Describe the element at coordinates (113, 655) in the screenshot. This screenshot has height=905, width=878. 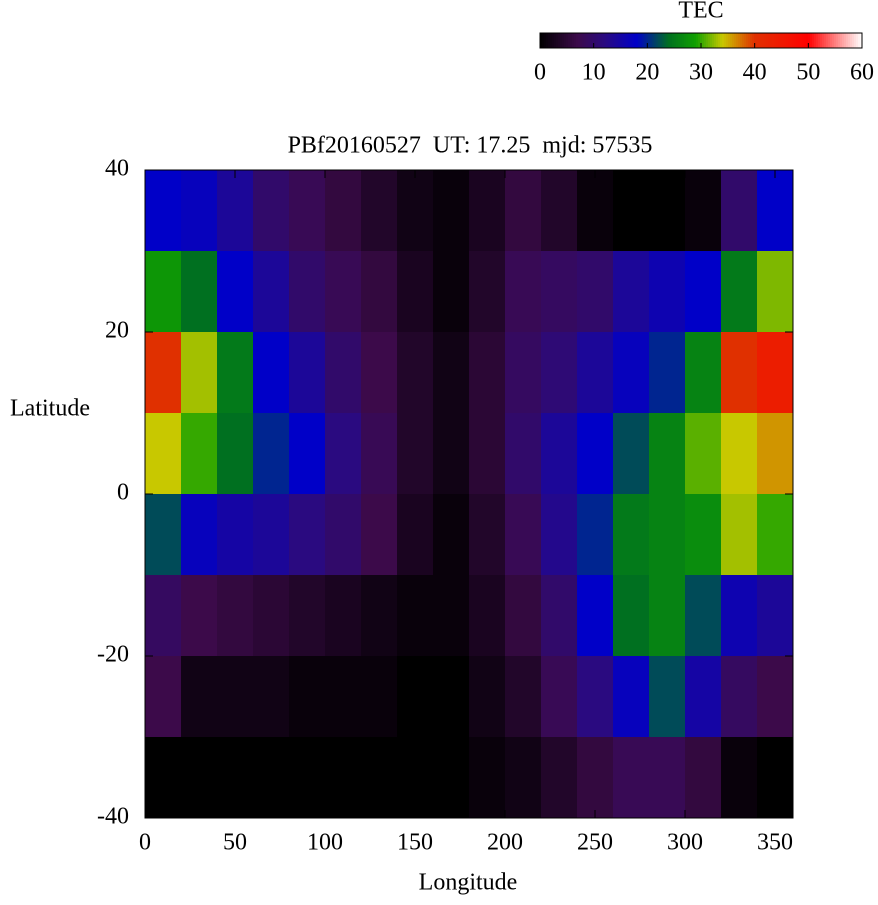
I see `y-tick-label: -20` at that location.